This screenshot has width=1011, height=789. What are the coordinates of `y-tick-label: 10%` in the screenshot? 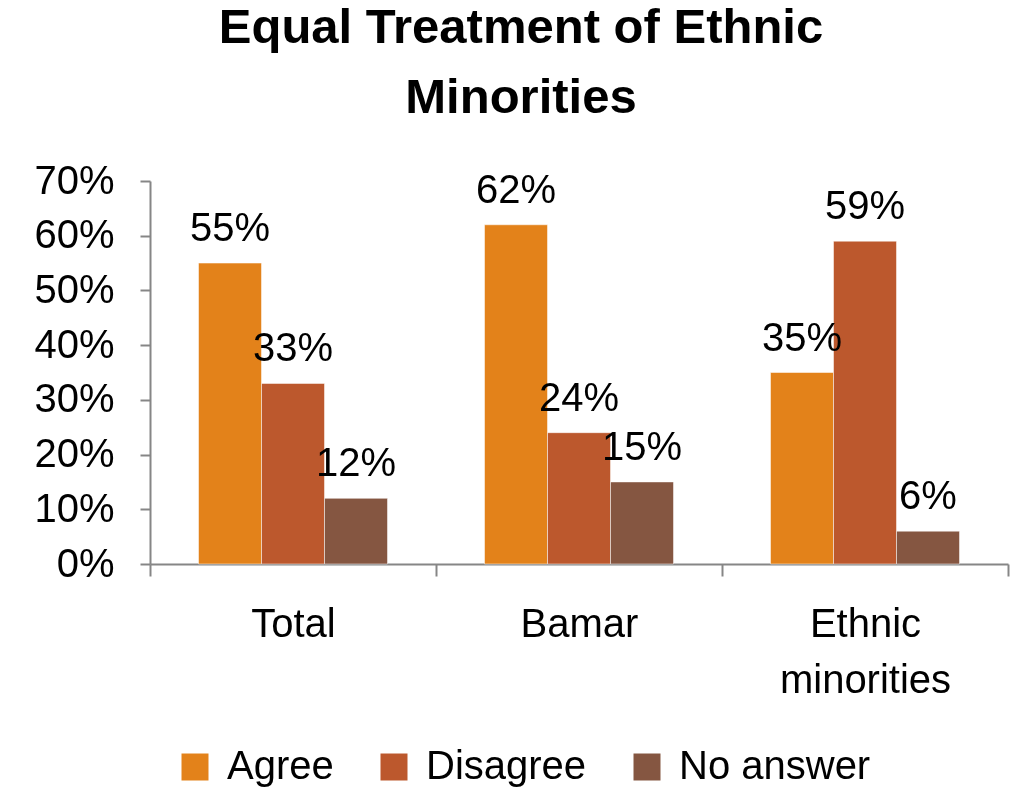 It's located at (74, 507).